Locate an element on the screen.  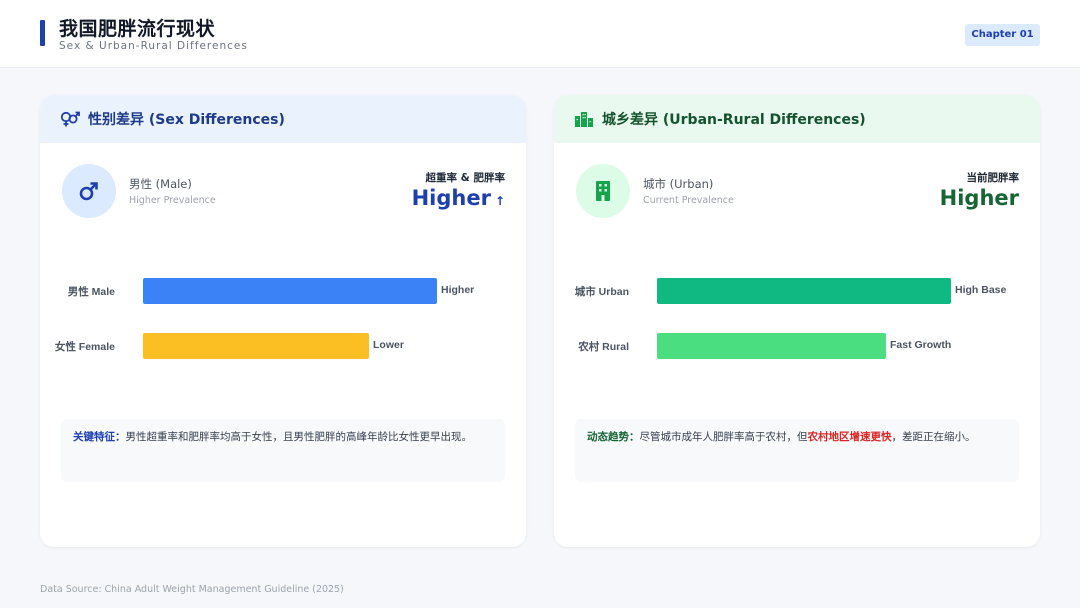
metric-label: 当前肥胖率 is located at coordinates (993, 178).